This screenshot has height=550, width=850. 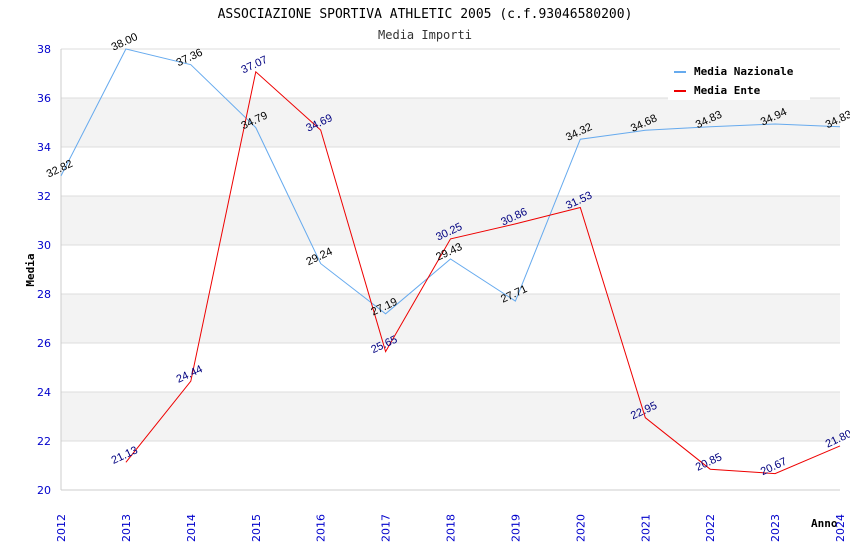 What do you see at coordinates (44, 270) in the screenshot?
I see `y-tick-labels: 20 22 24 26 28 30 32 34 36 38` at bounding box center [44, 270].